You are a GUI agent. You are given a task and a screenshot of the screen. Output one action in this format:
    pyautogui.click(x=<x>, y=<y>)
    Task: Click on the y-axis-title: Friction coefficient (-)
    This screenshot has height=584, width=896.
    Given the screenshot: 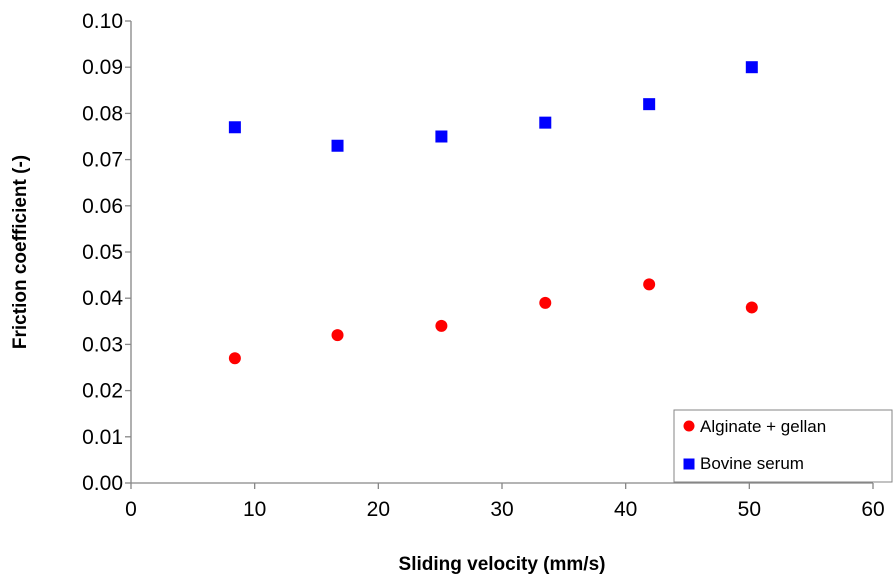 What is the action you would take?
    pyautogui.click(x=20, y=252)
    